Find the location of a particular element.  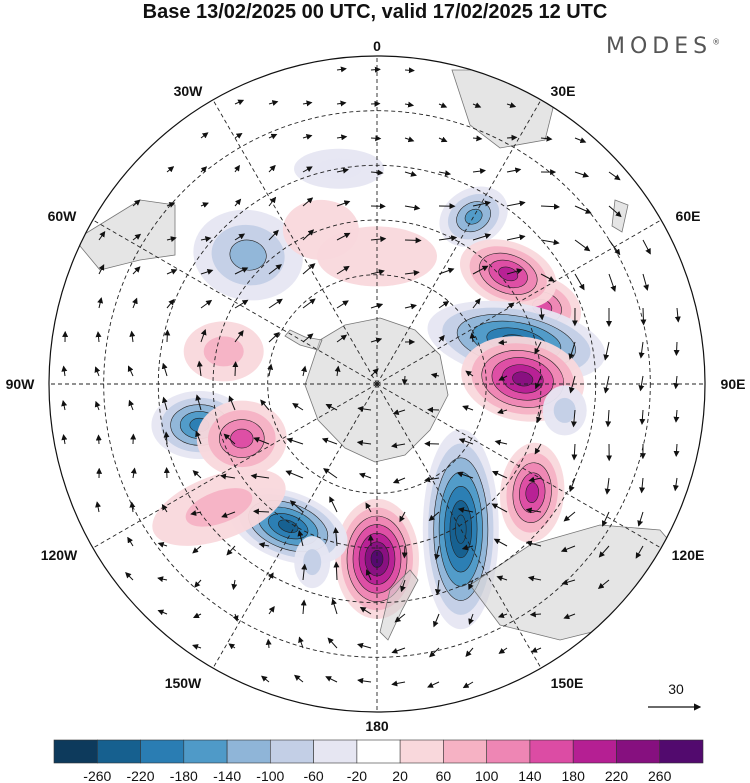

colorbar-tick-label: 100 is located at coordinates (487, 775).